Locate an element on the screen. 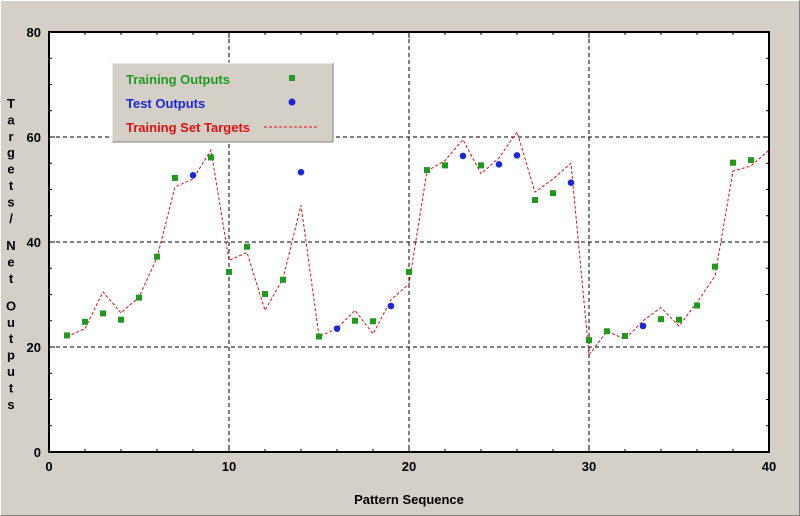  x-tick-label: 40 is located at coordinates (769, 466).